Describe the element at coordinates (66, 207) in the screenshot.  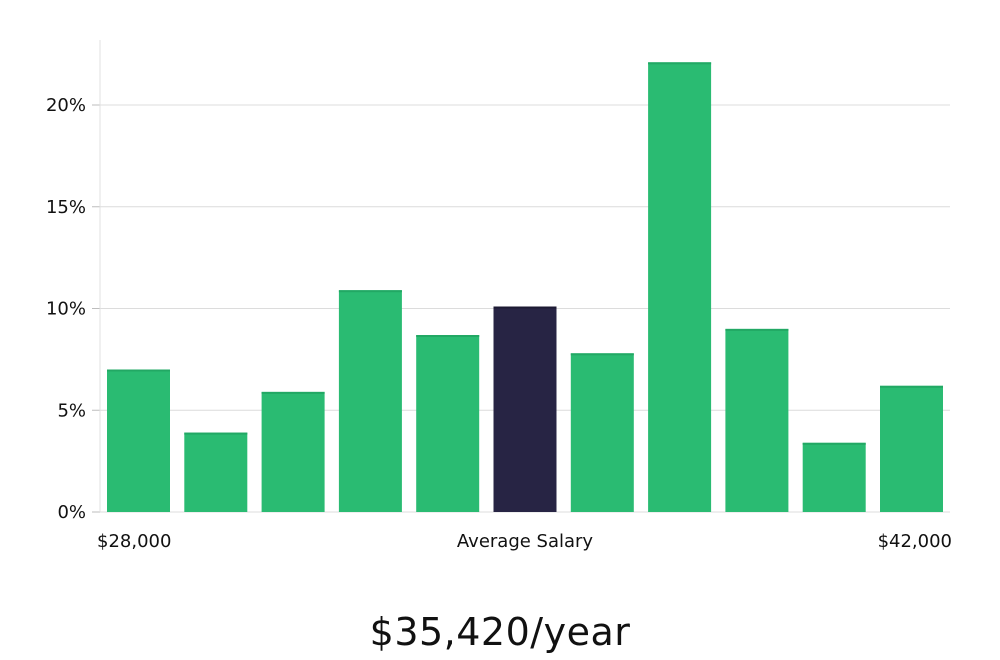
I see `y-tick-label-15: 15%` at that location.